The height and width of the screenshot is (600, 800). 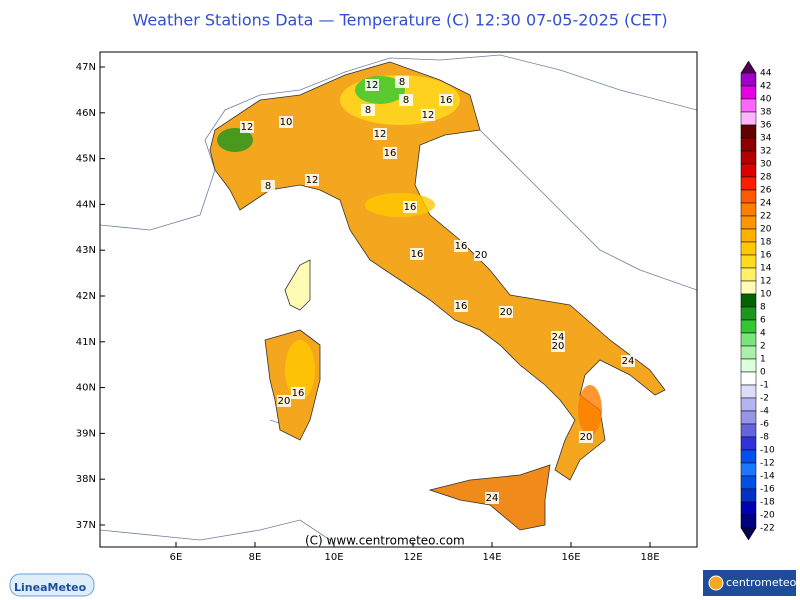 What do you see at coordinates (764, 438) in the screenshot?
I see `colorbar-label: -8` at bounding box center [764, 438].